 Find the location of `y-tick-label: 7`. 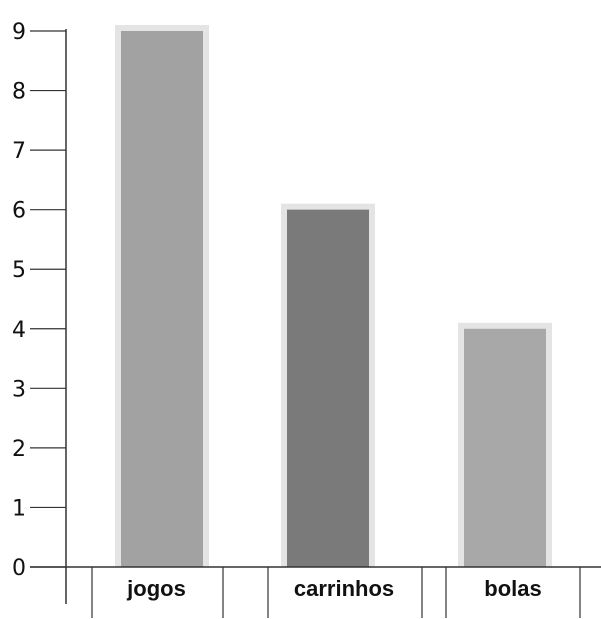

y-tick-label: 7 is located at coordinates (19, 151).